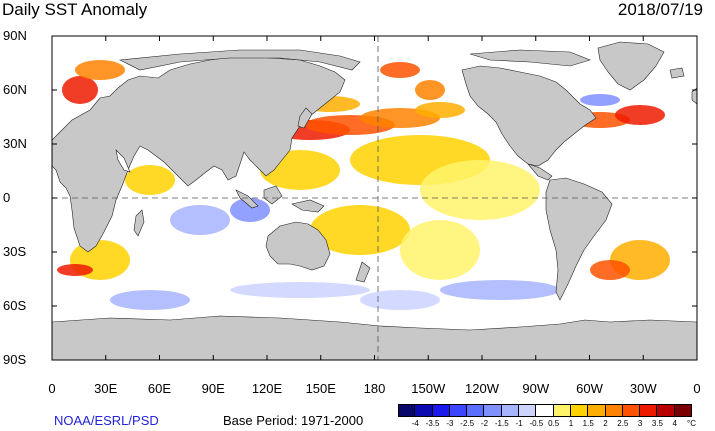 This screenshot has height=431, width=715. Describe the element at coordinates (123, 161) in the screenshot. I see `red-sea` at that location.